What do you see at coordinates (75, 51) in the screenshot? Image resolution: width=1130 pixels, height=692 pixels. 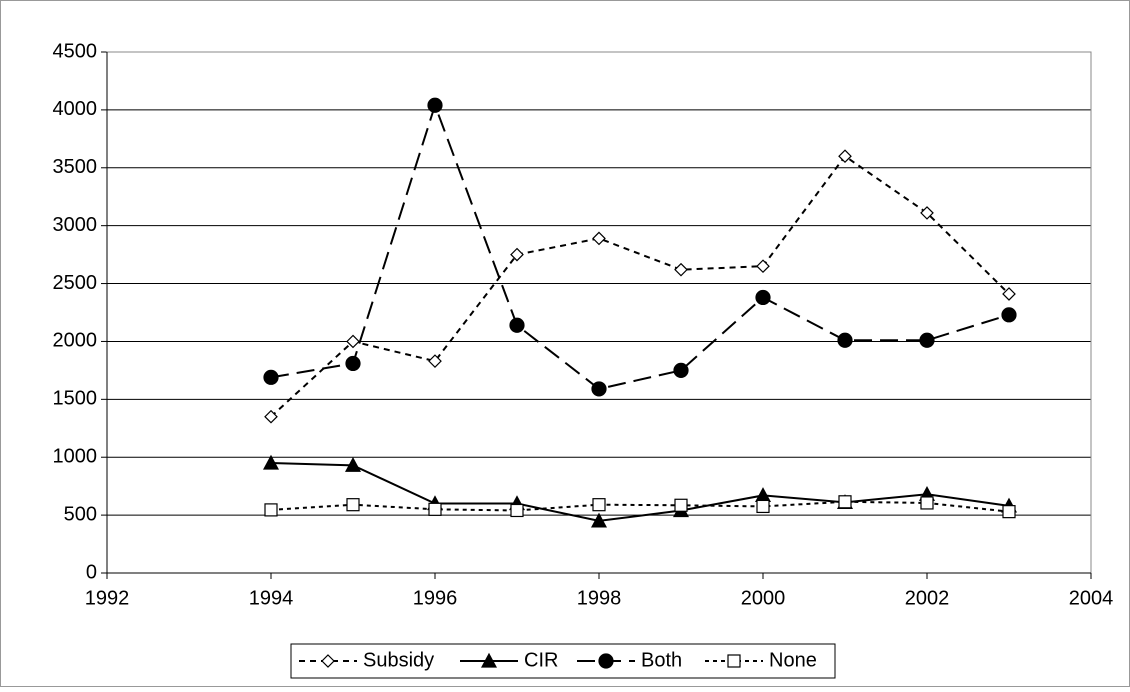 I see `y-tick-label: 4500` at bounding box center [75, 51].